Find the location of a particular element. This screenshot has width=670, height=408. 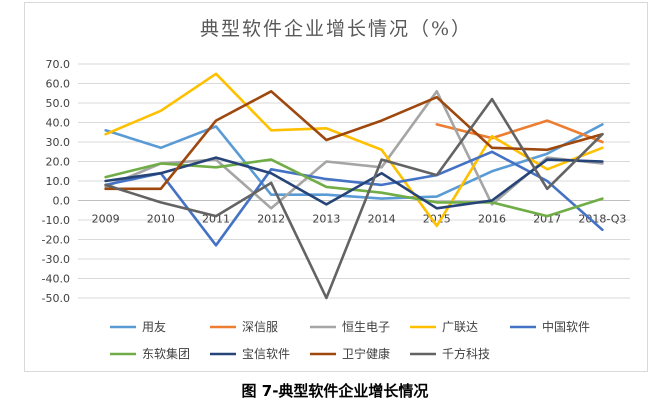

x-tick-label: 2016 is located at coordinates (492, 219).